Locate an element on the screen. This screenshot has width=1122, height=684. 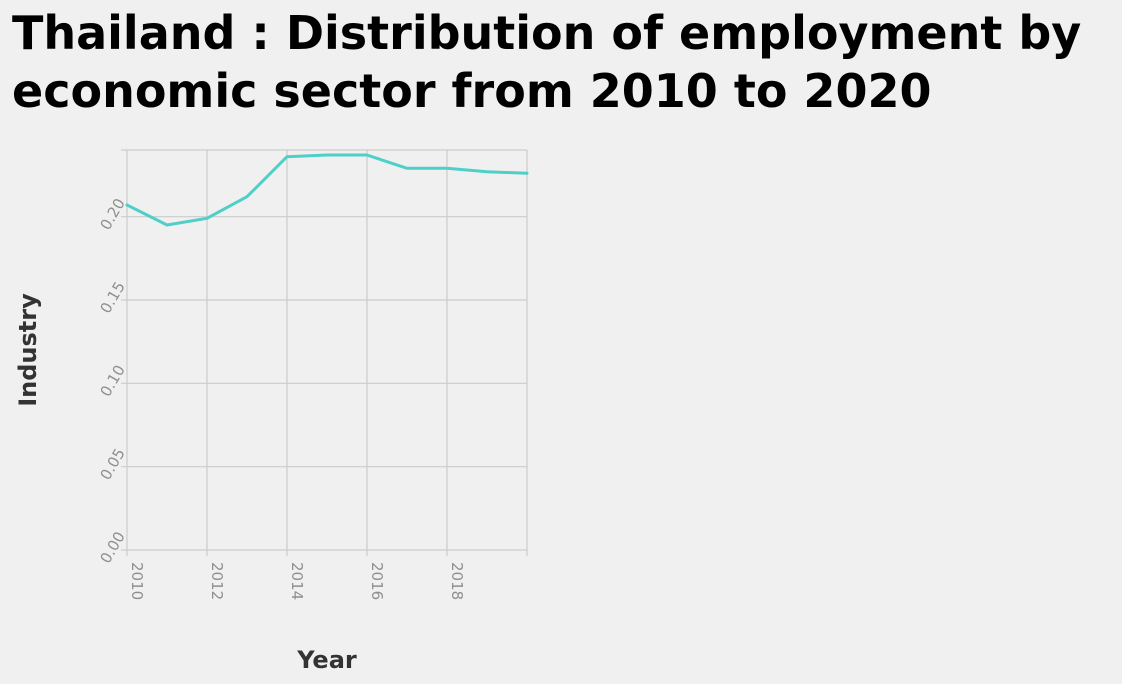
y-tick-label: 0.10 is located at coordinates (113, 381).